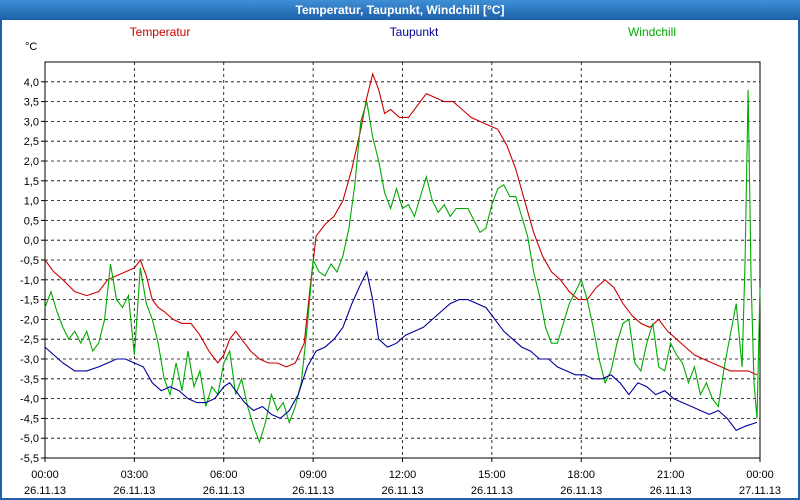  I want to click on y-tick-label: 3,0, so click(31, 122).